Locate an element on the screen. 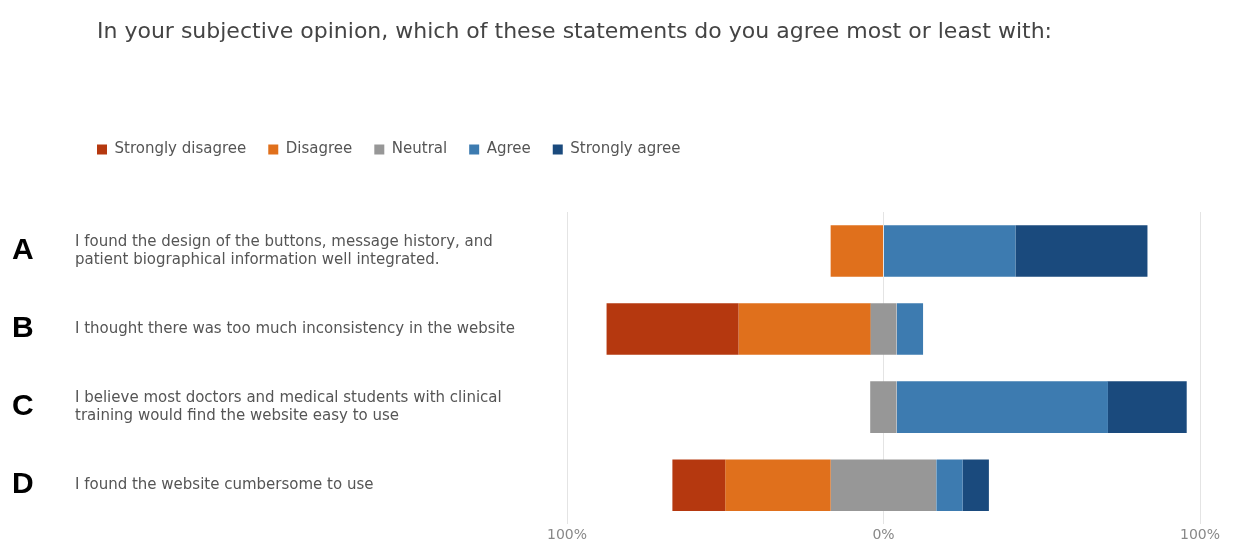 This screenshot has height=551, width=1240. text: C is located at coordinates (23, 405).